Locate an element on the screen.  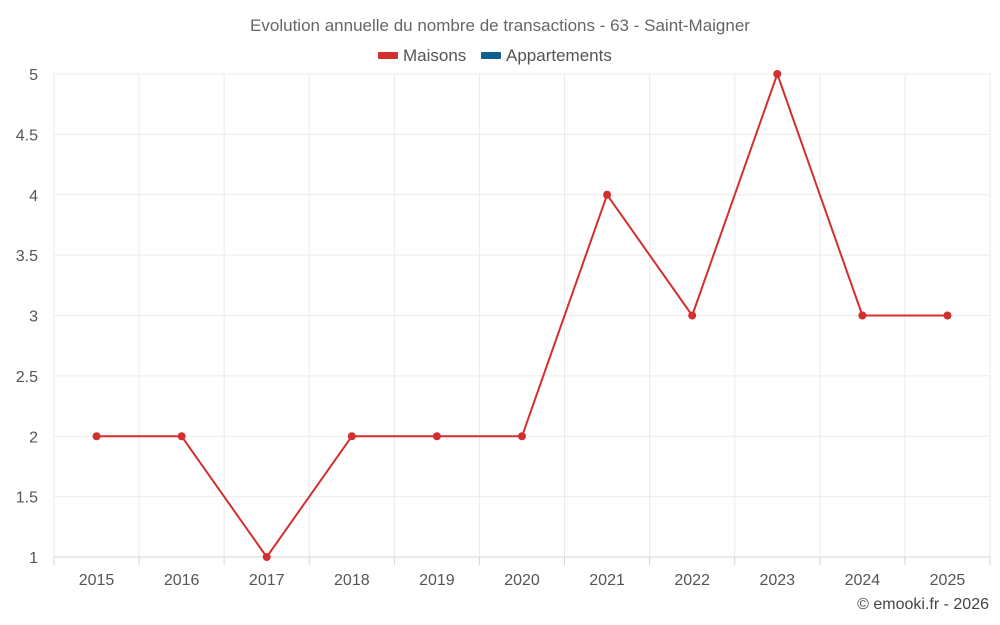
credit-text: © emooki.fr - 2026 is located at coordinates (923, 604).